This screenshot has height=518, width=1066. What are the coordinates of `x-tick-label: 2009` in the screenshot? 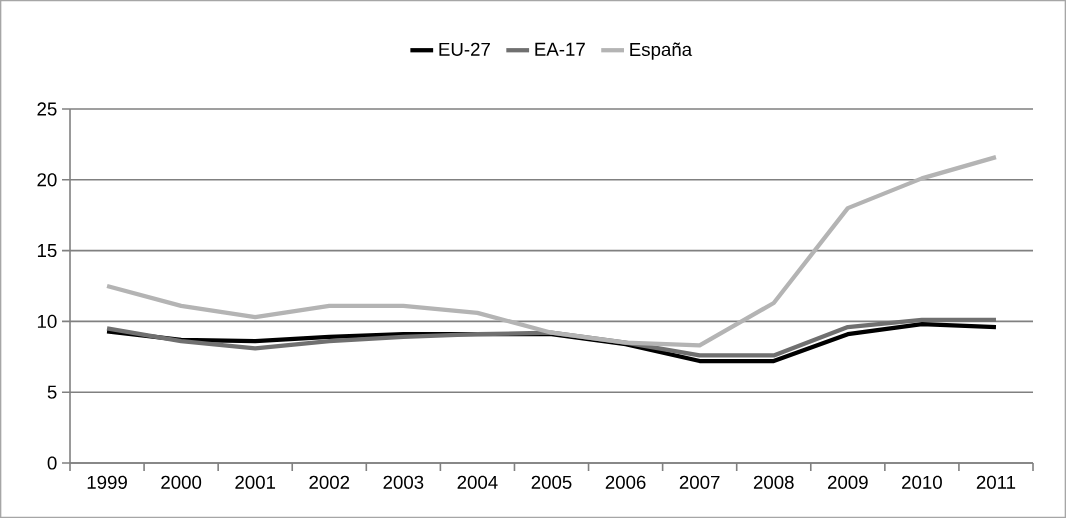 It's located at (847, 482).